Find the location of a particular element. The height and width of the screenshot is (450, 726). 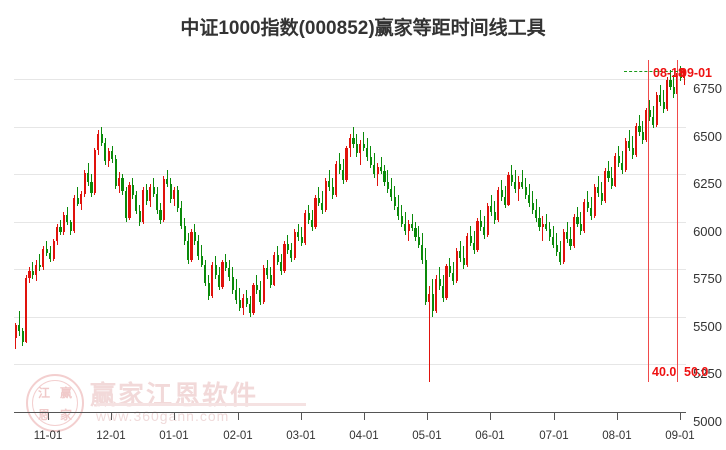

x-axis-tick-label: 01-01 is located at coordinates (174, 436).